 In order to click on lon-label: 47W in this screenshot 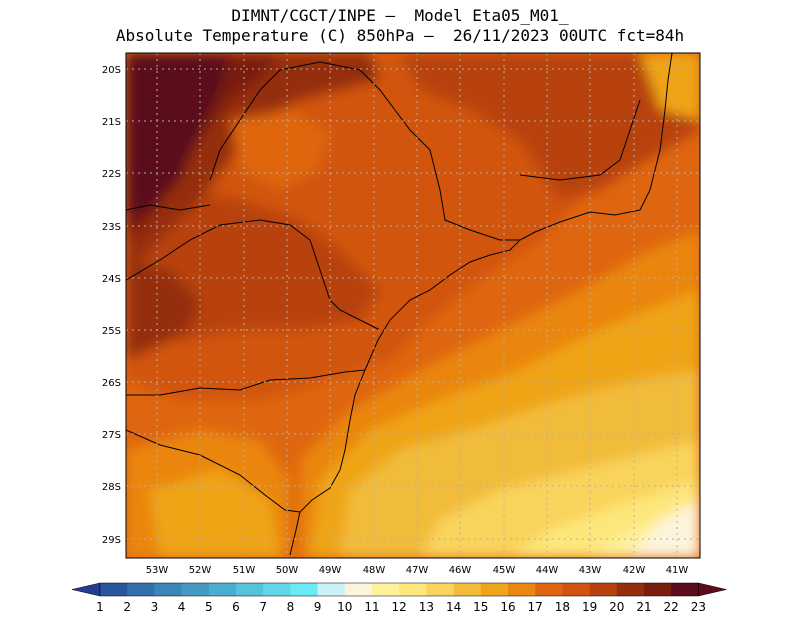, I will do `click(417, 570)`.